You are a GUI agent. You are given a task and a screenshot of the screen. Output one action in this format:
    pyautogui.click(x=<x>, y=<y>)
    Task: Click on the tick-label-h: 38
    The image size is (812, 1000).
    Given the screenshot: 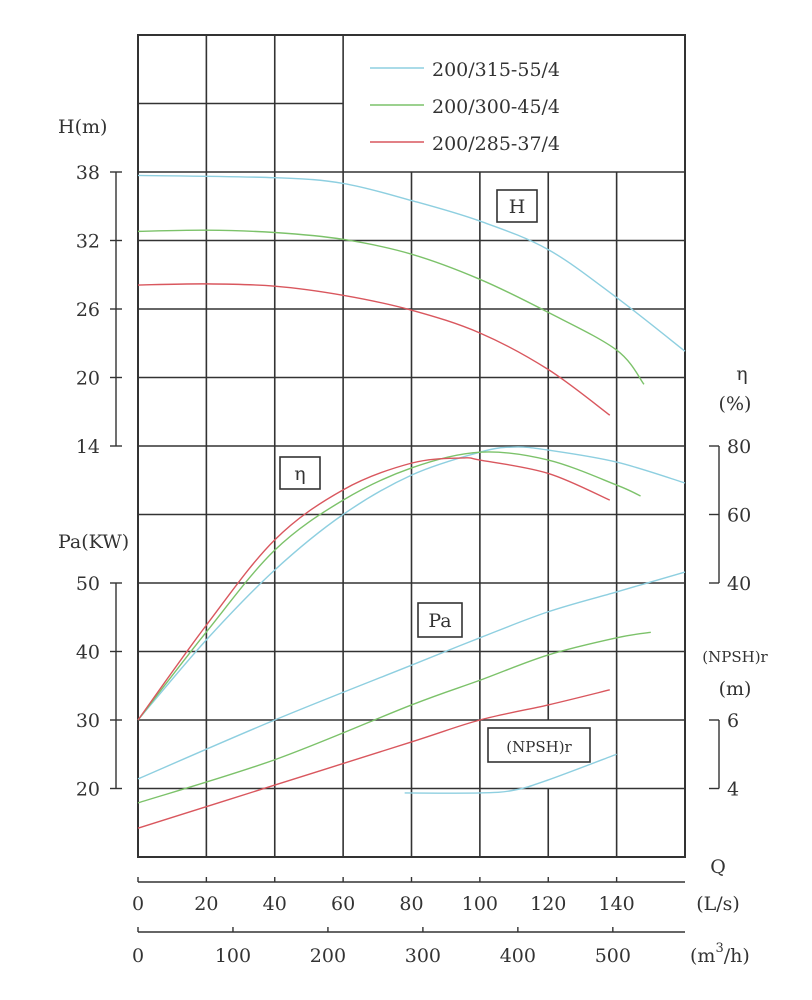 What is the action you would take?
    pyautogui.click(x=88, y=173)
    